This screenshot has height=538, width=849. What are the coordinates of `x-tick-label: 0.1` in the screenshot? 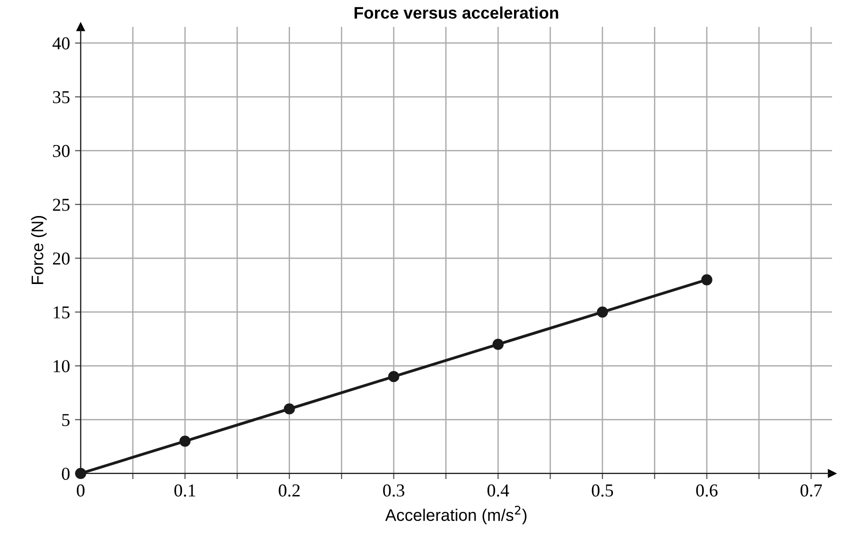 It's located at (185, 490).